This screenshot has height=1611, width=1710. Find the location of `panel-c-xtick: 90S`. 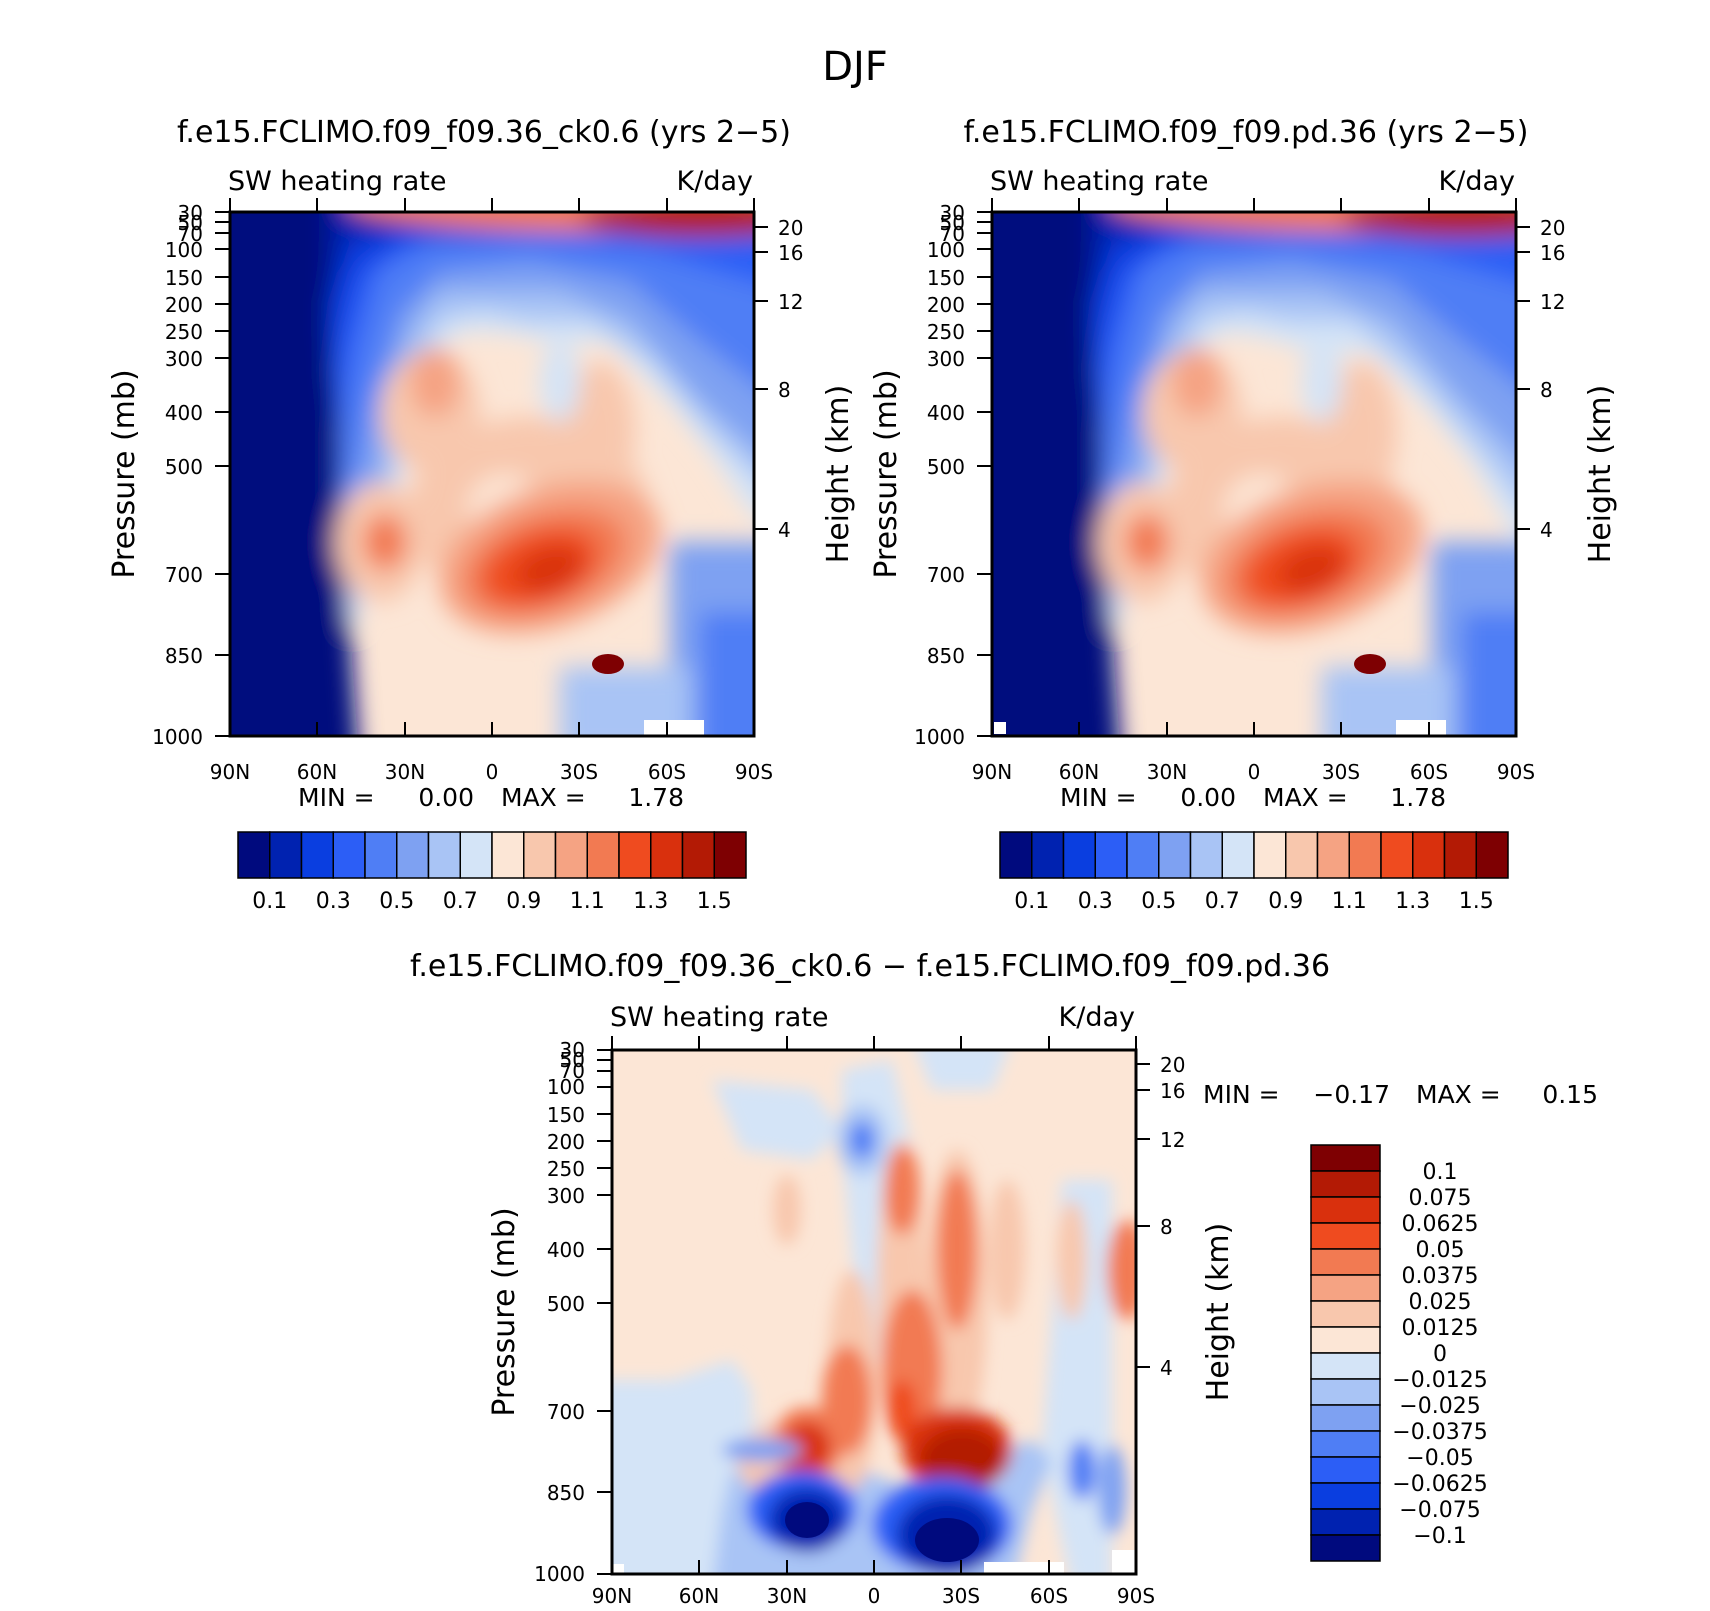

panel-c-xtick: 90S is located at coordinates (1136, 1596).